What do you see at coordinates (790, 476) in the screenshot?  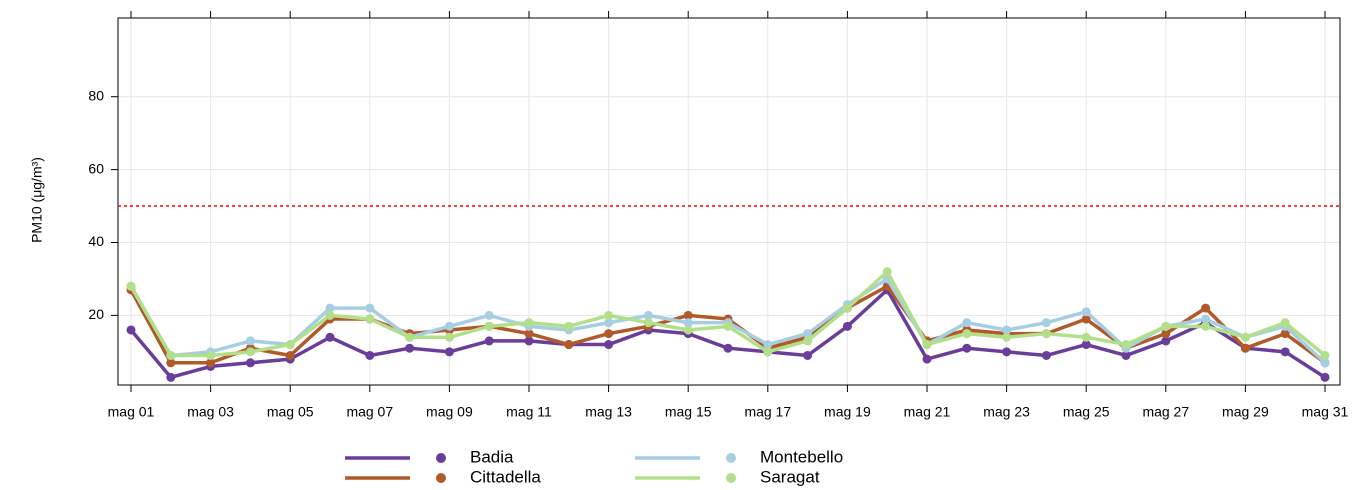 I see `legend-label: Saragat` at bounding box center [790, 476].